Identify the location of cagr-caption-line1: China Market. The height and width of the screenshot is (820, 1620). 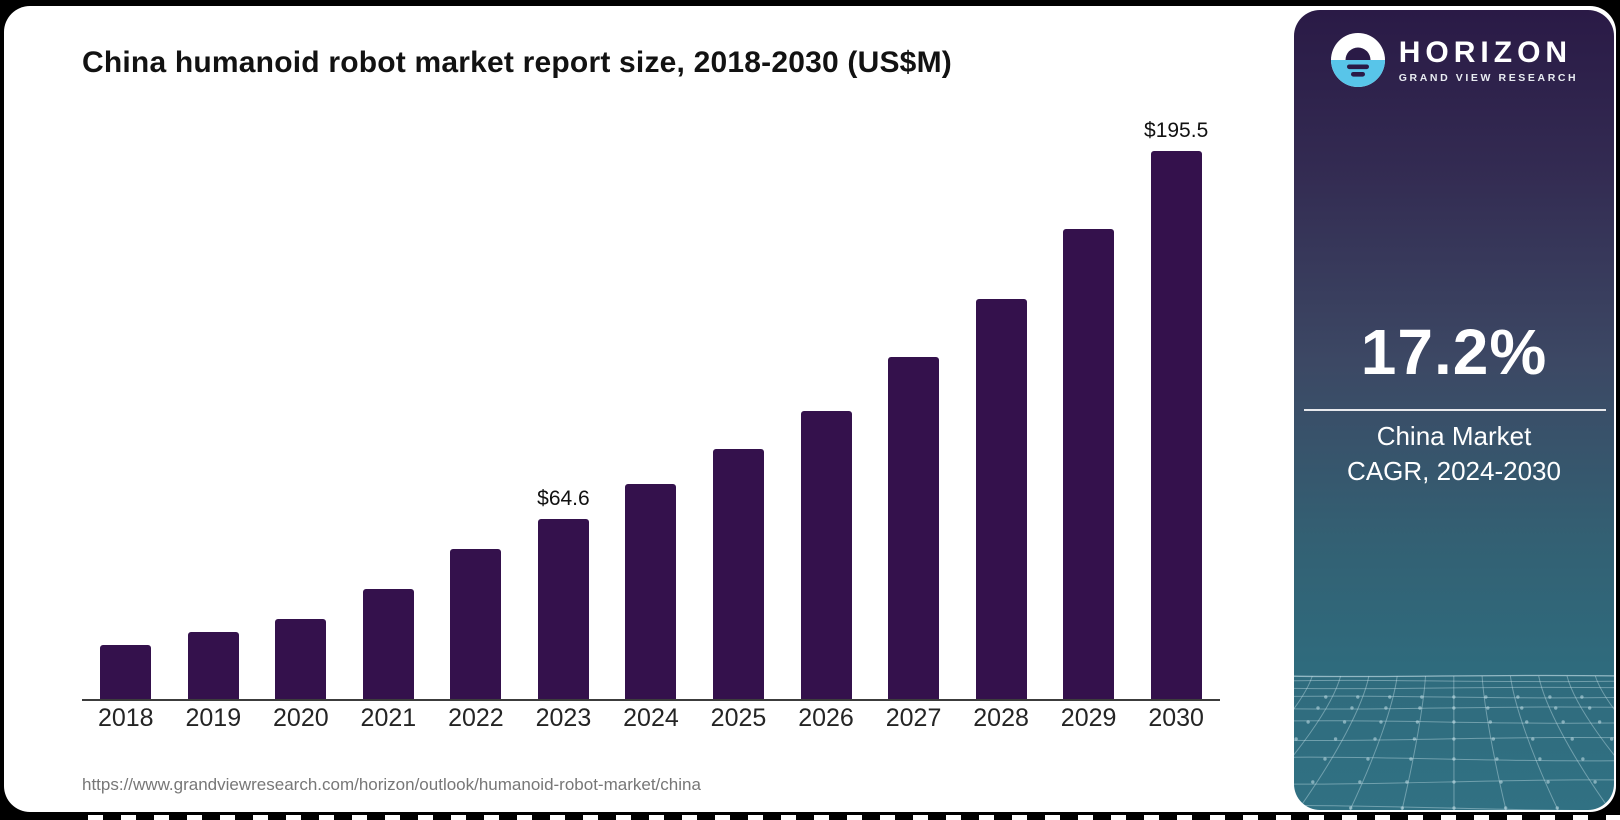
(1454, 436).